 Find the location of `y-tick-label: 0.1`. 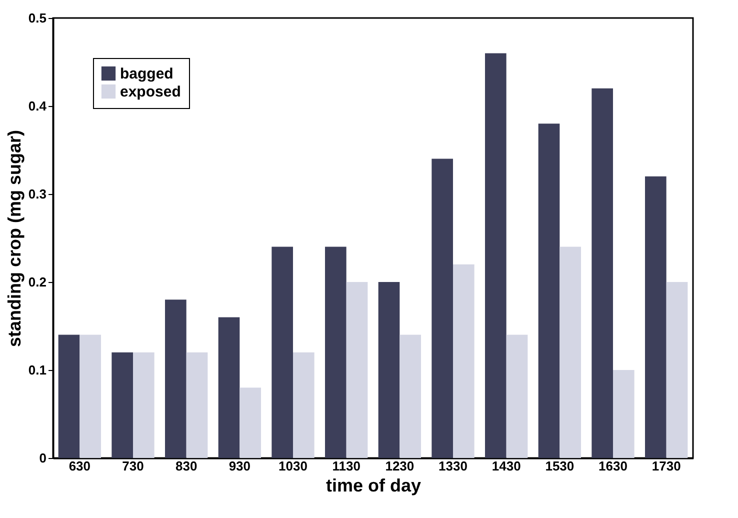

y-tick-label: 0.1 is located at coordinates (37, 370).